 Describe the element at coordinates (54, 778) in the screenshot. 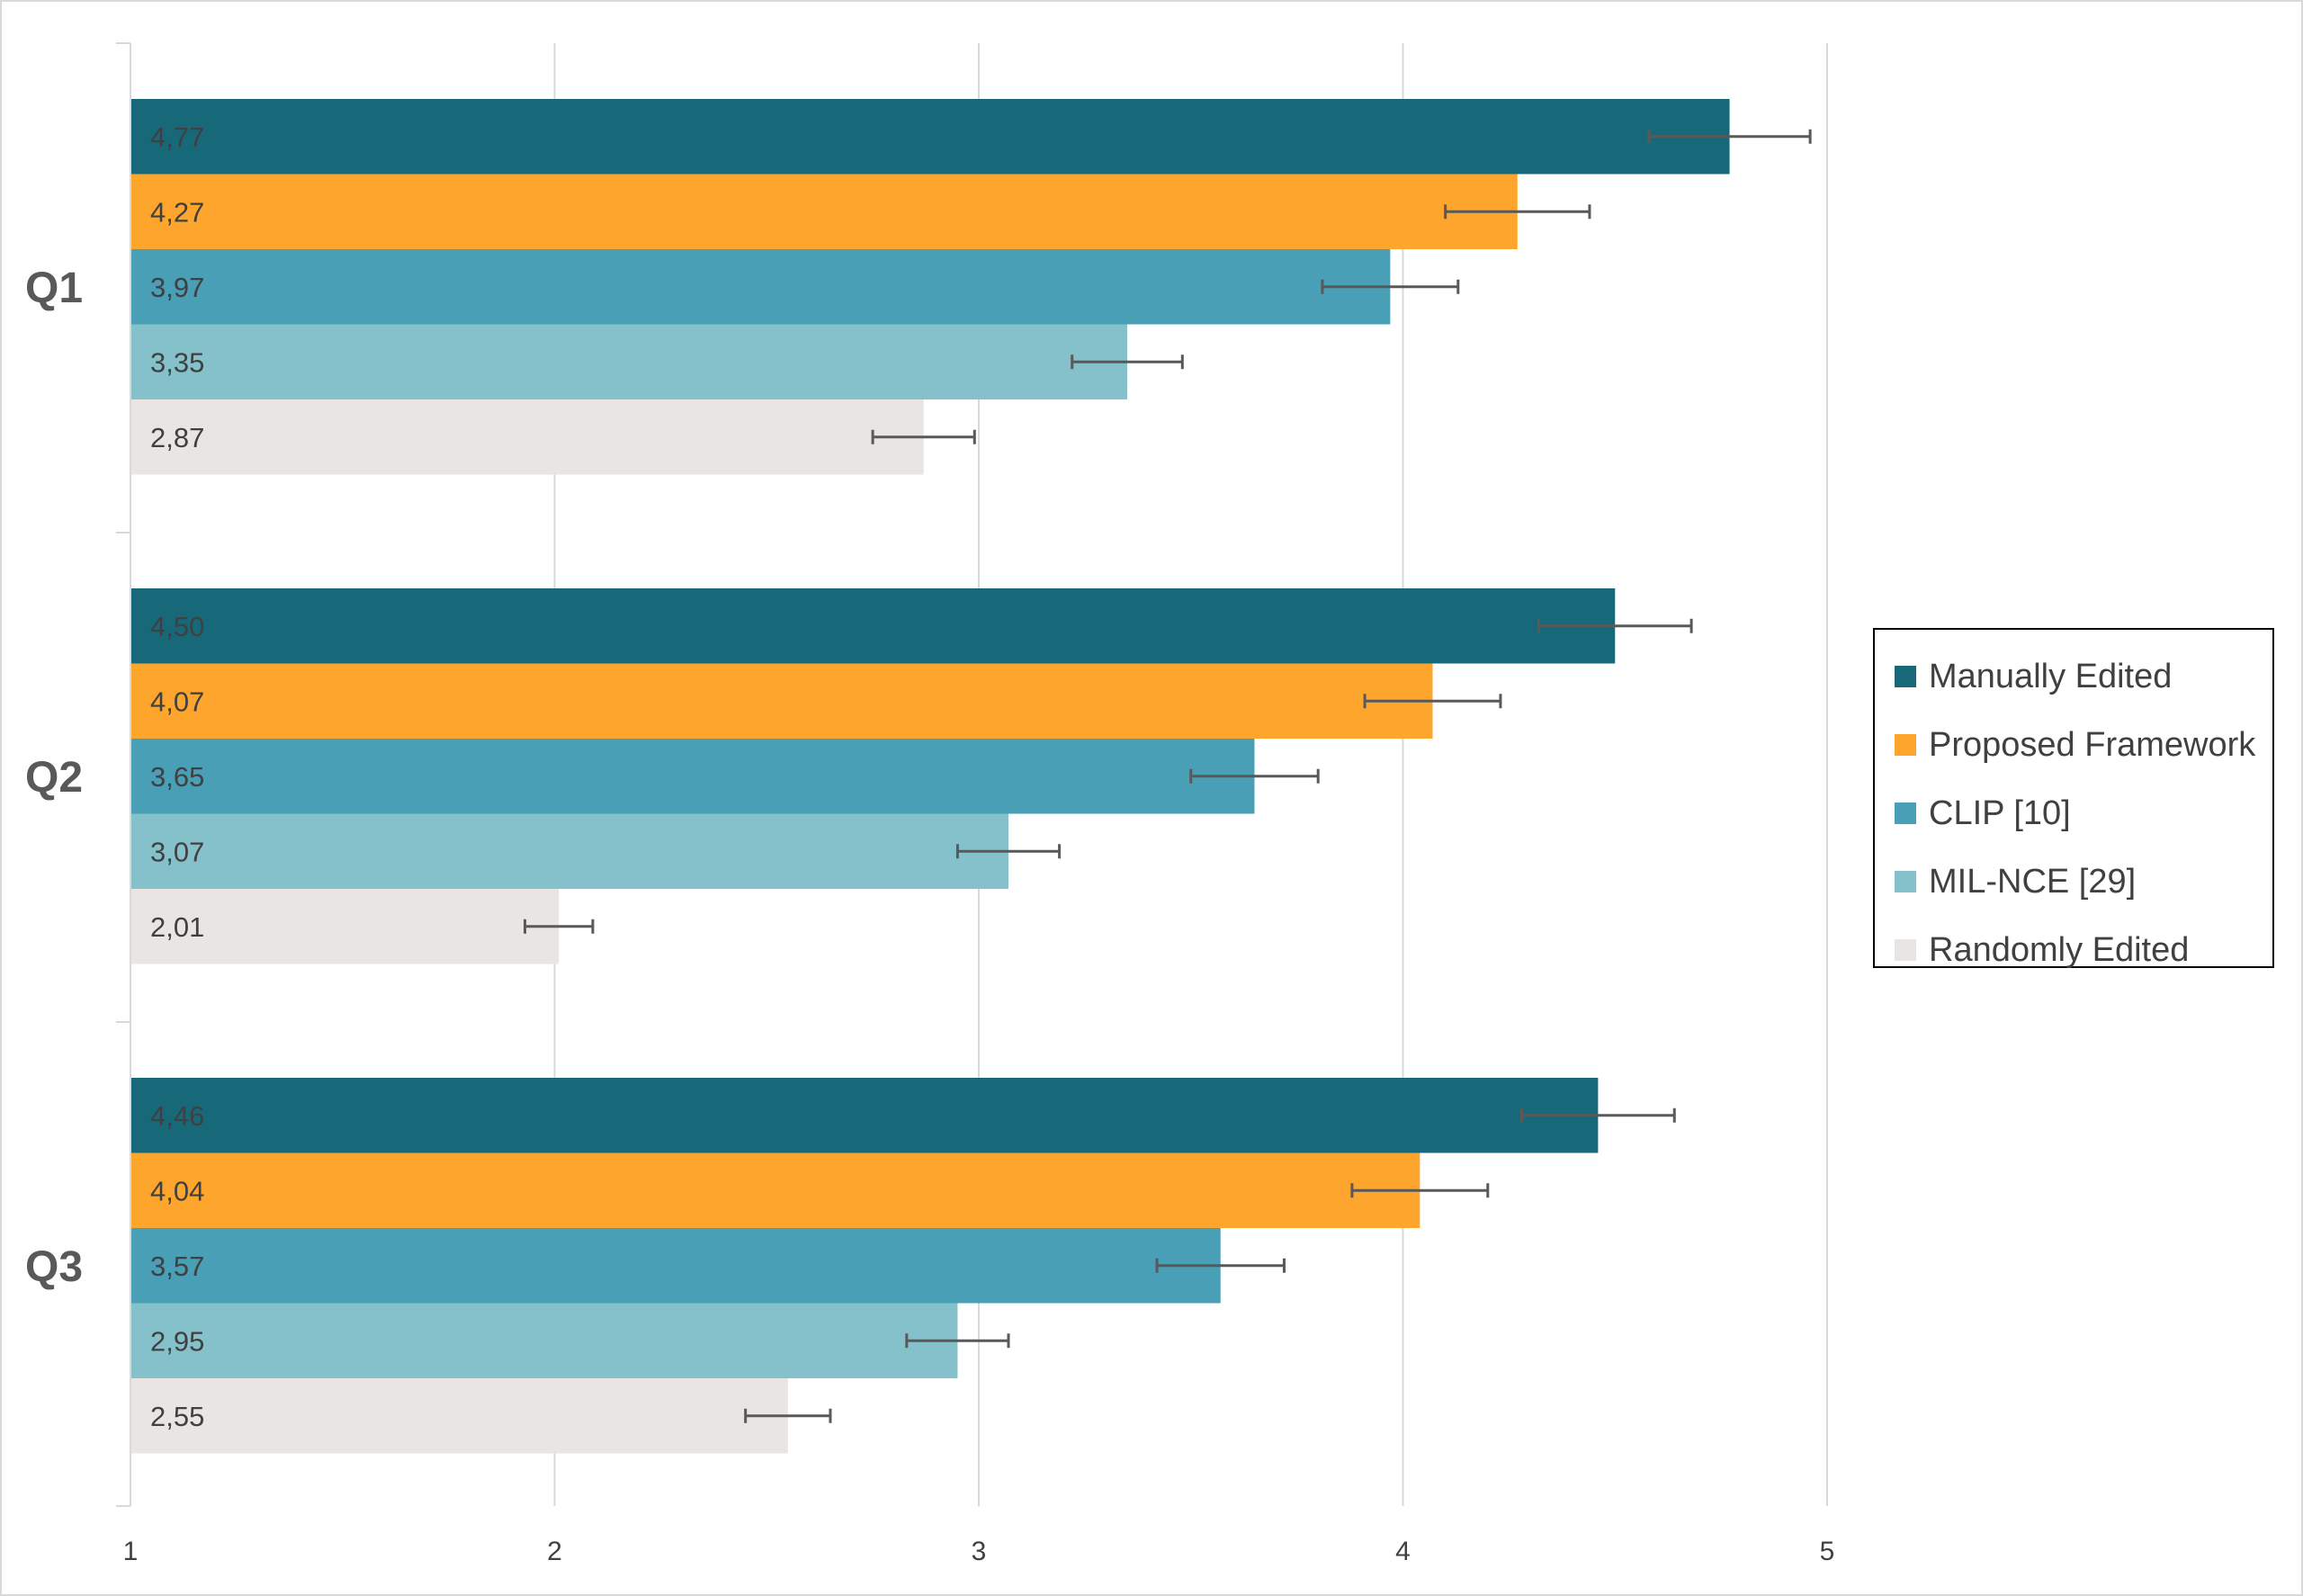

I see `category-label-q2: Q2` at that location.